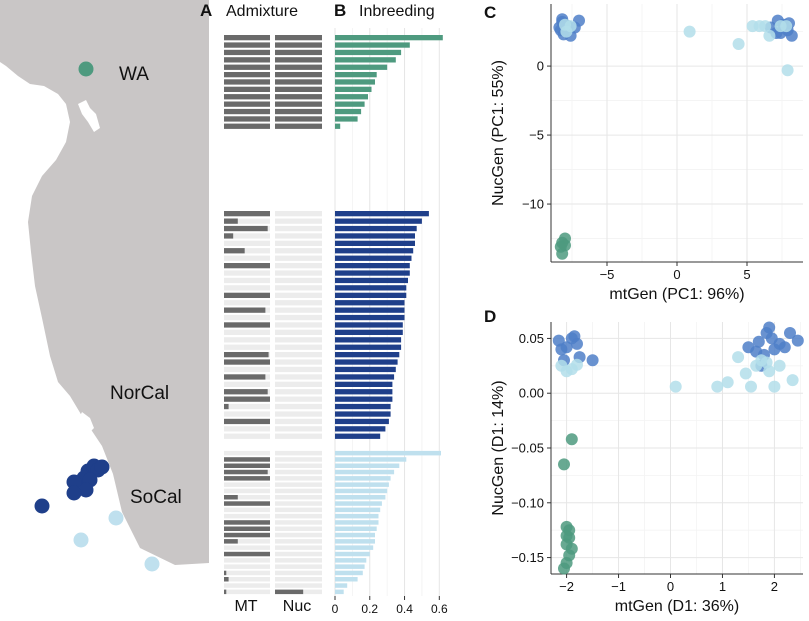 This screenshot has width=809, height=621. Describe the element at coordinates (746, 274) in the screenshot. I see `pc-x-tick-label-2: 5` at that location.